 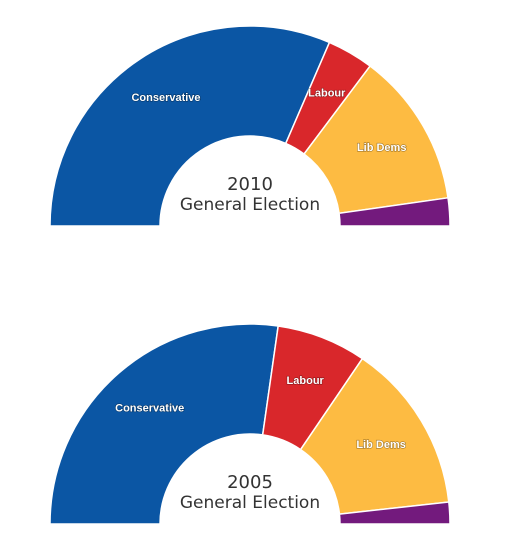 What do you see at coordinates (250, 482) in the screenshot?
I see `center-year-label: 2005` at bounding box center [250, 482].